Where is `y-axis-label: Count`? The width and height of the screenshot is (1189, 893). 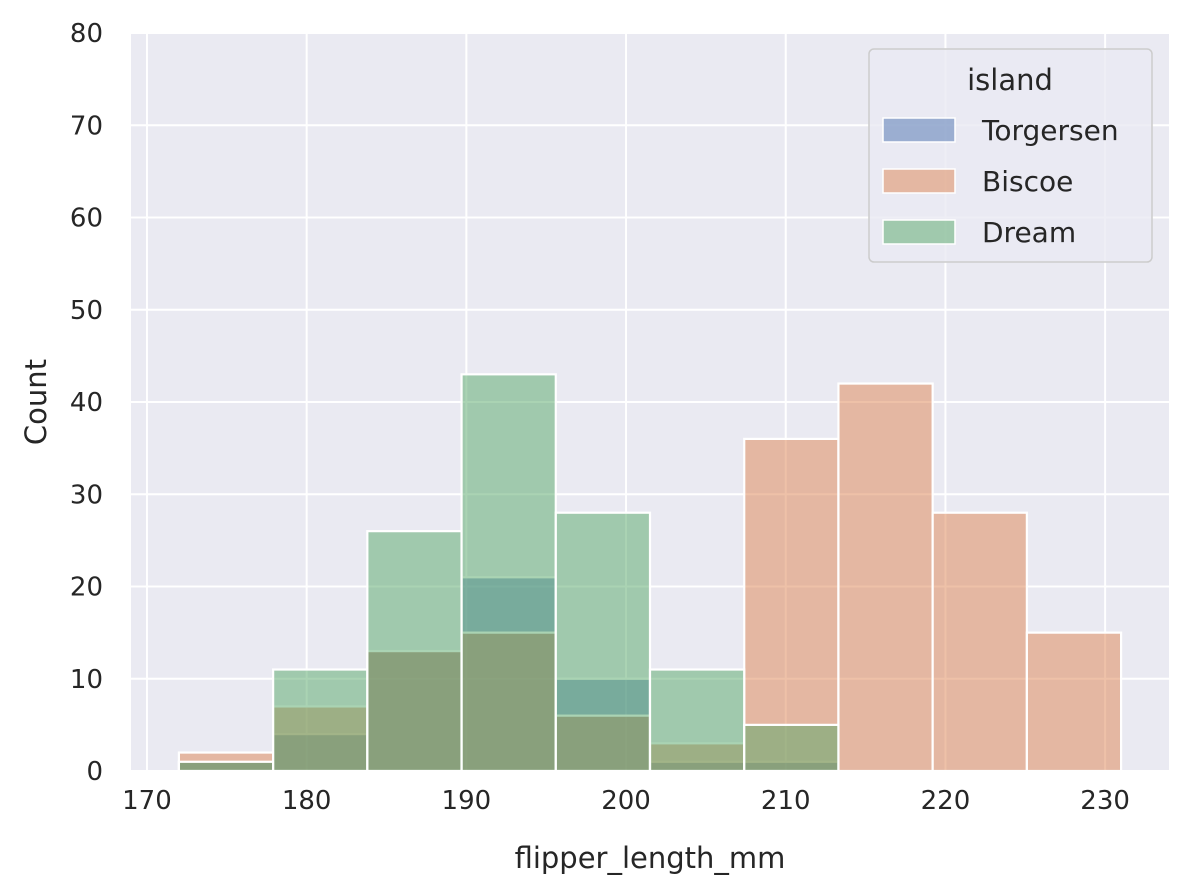 y-axis-label: Count is located at coordinates (36, 402).